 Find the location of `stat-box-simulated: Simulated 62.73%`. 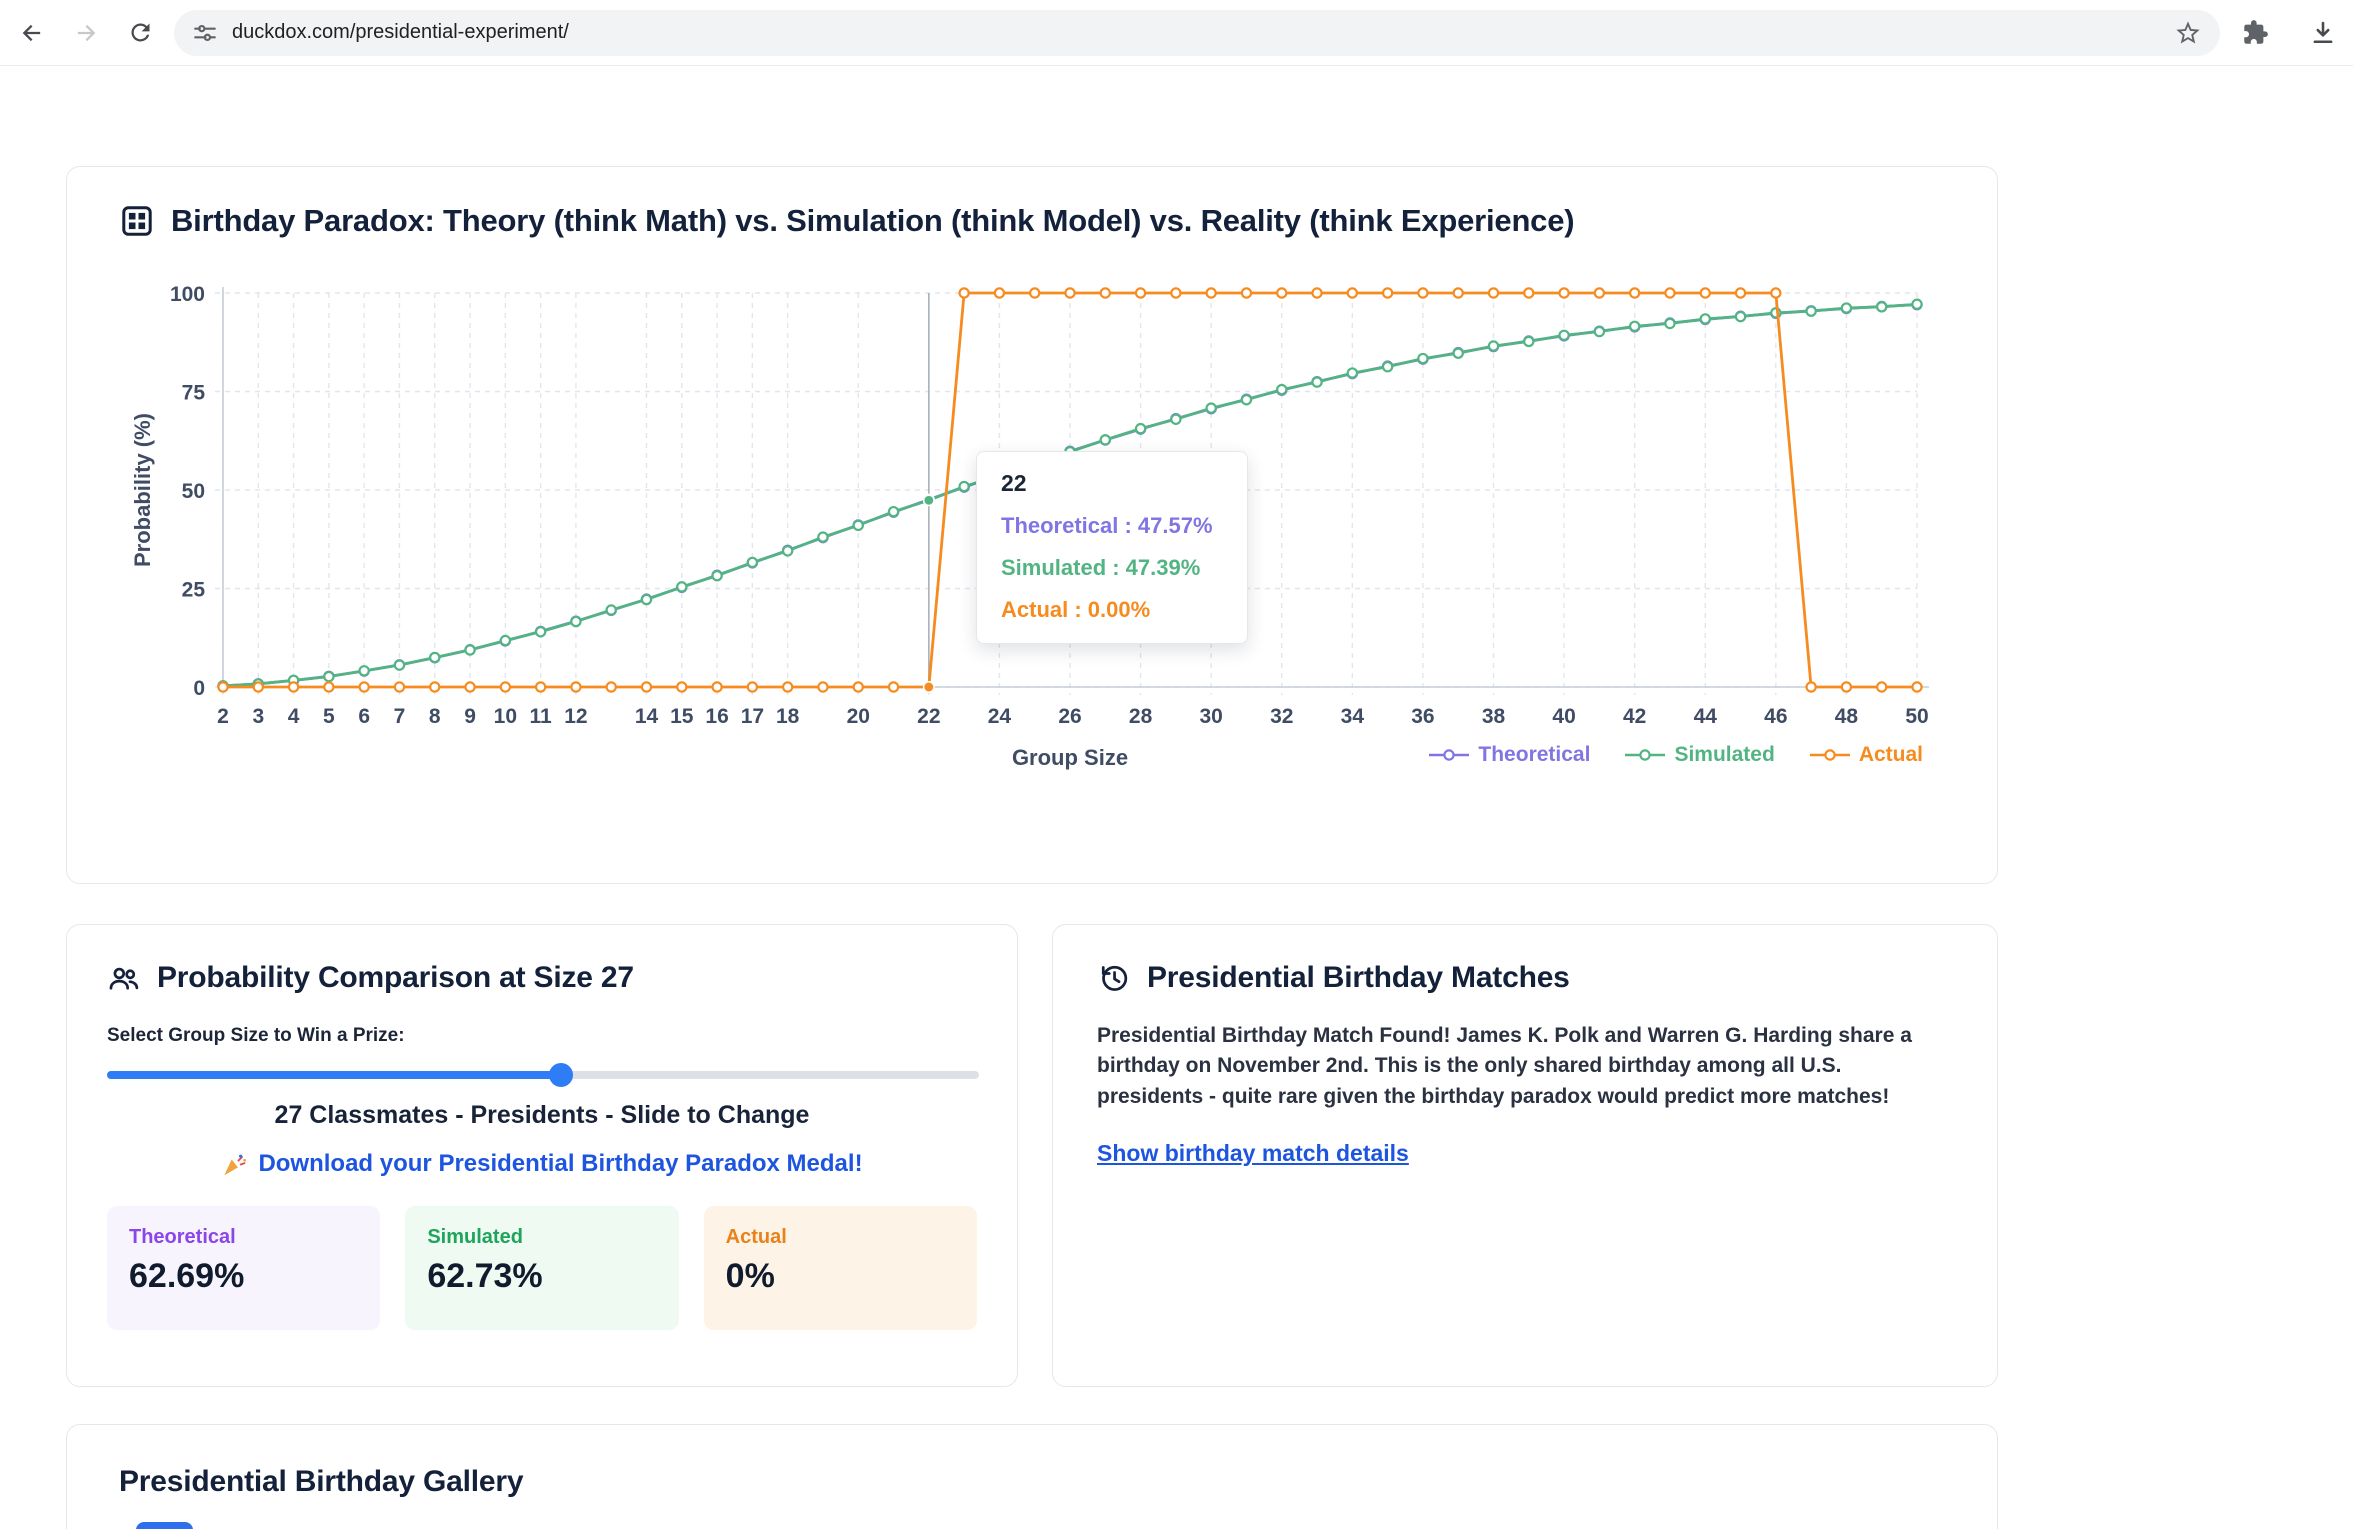

stat-box-simulated: Simulated 62.73% is located at coordinates (542, 1268).